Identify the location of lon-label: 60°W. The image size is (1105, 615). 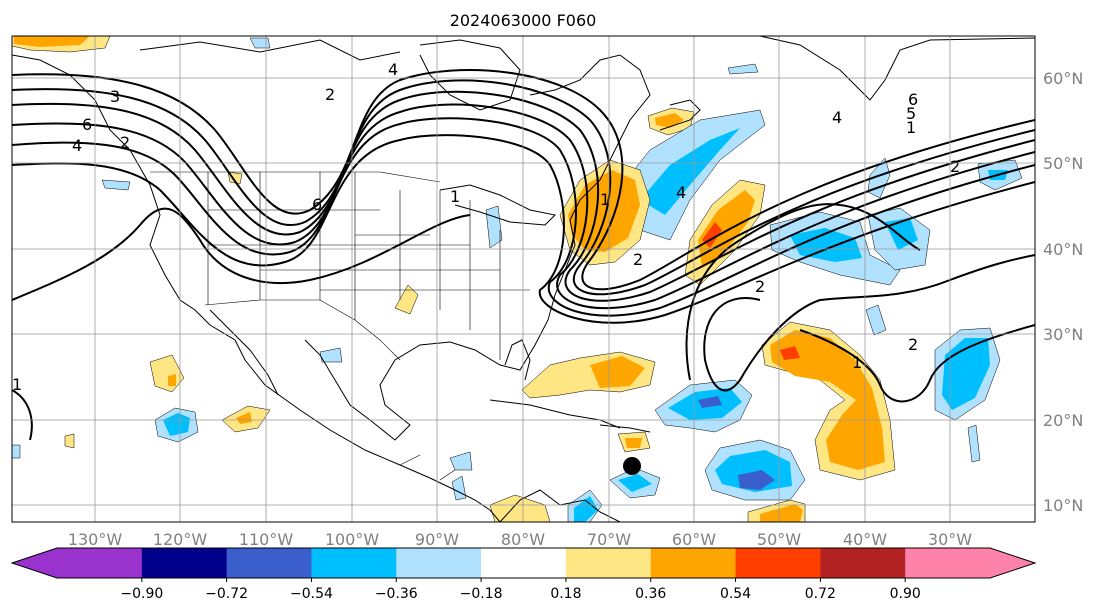
(694, 539).